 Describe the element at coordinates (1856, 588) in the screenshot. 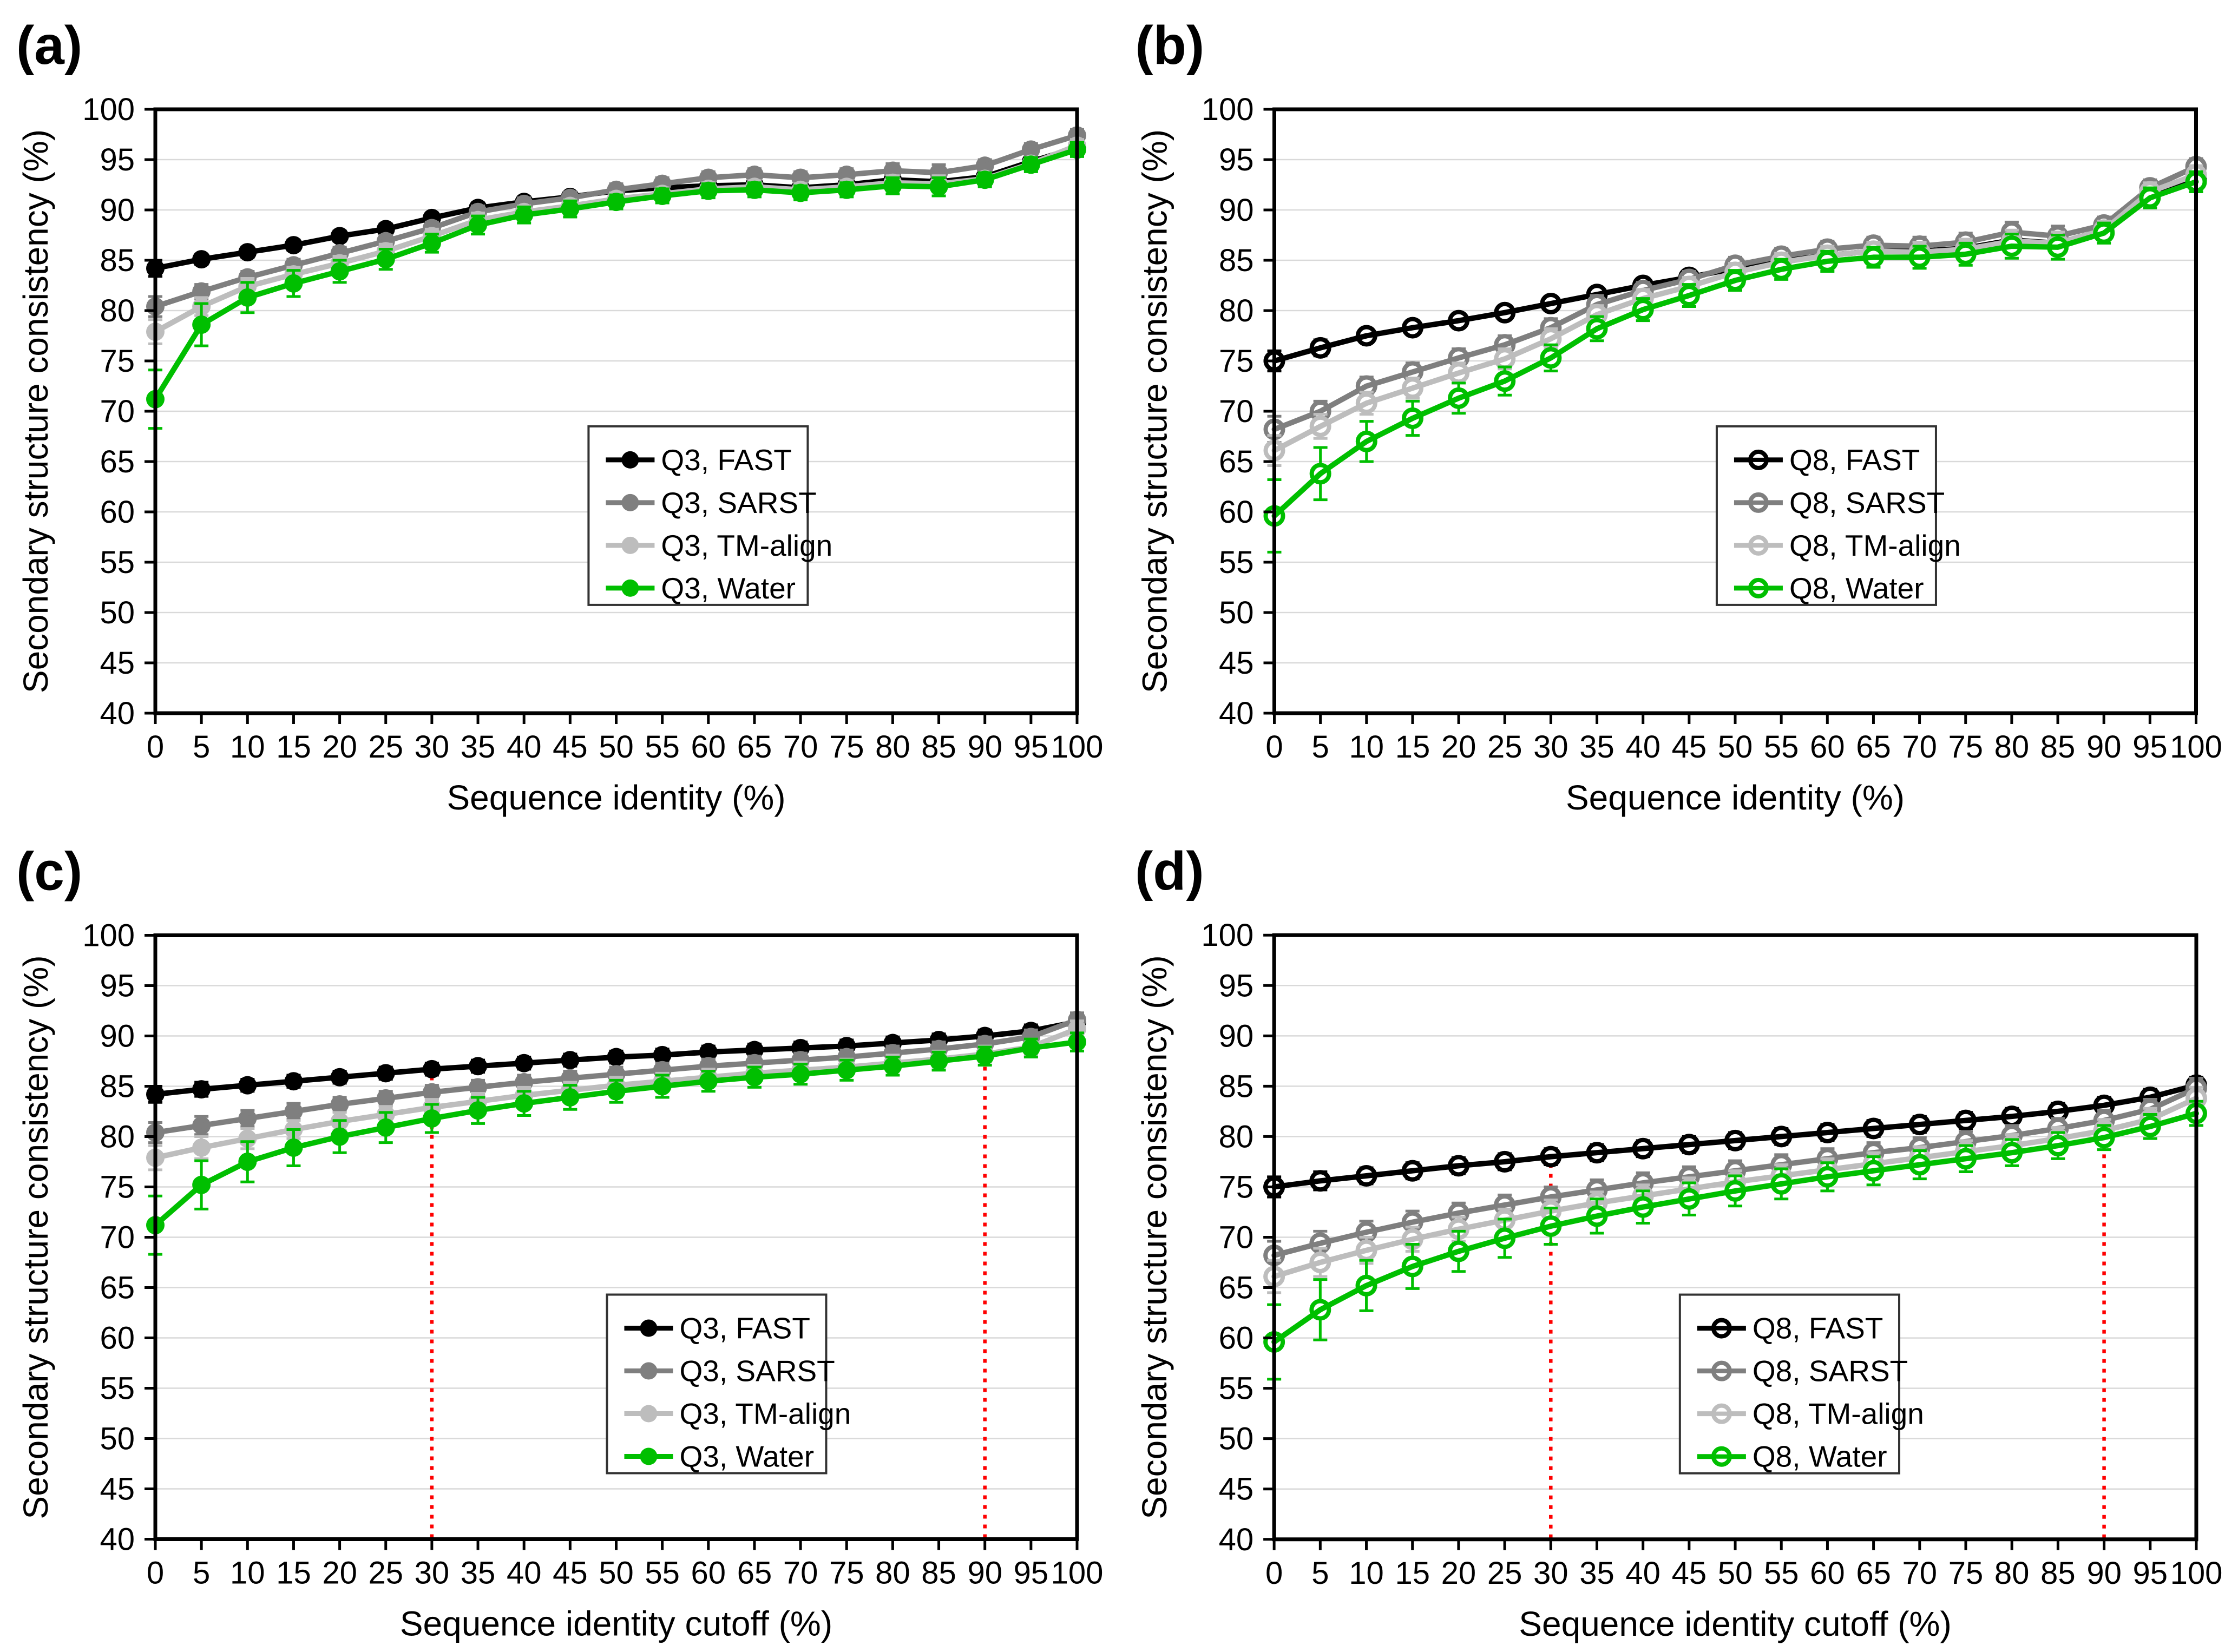

I see `svg-text: Q8, Water` at that location.